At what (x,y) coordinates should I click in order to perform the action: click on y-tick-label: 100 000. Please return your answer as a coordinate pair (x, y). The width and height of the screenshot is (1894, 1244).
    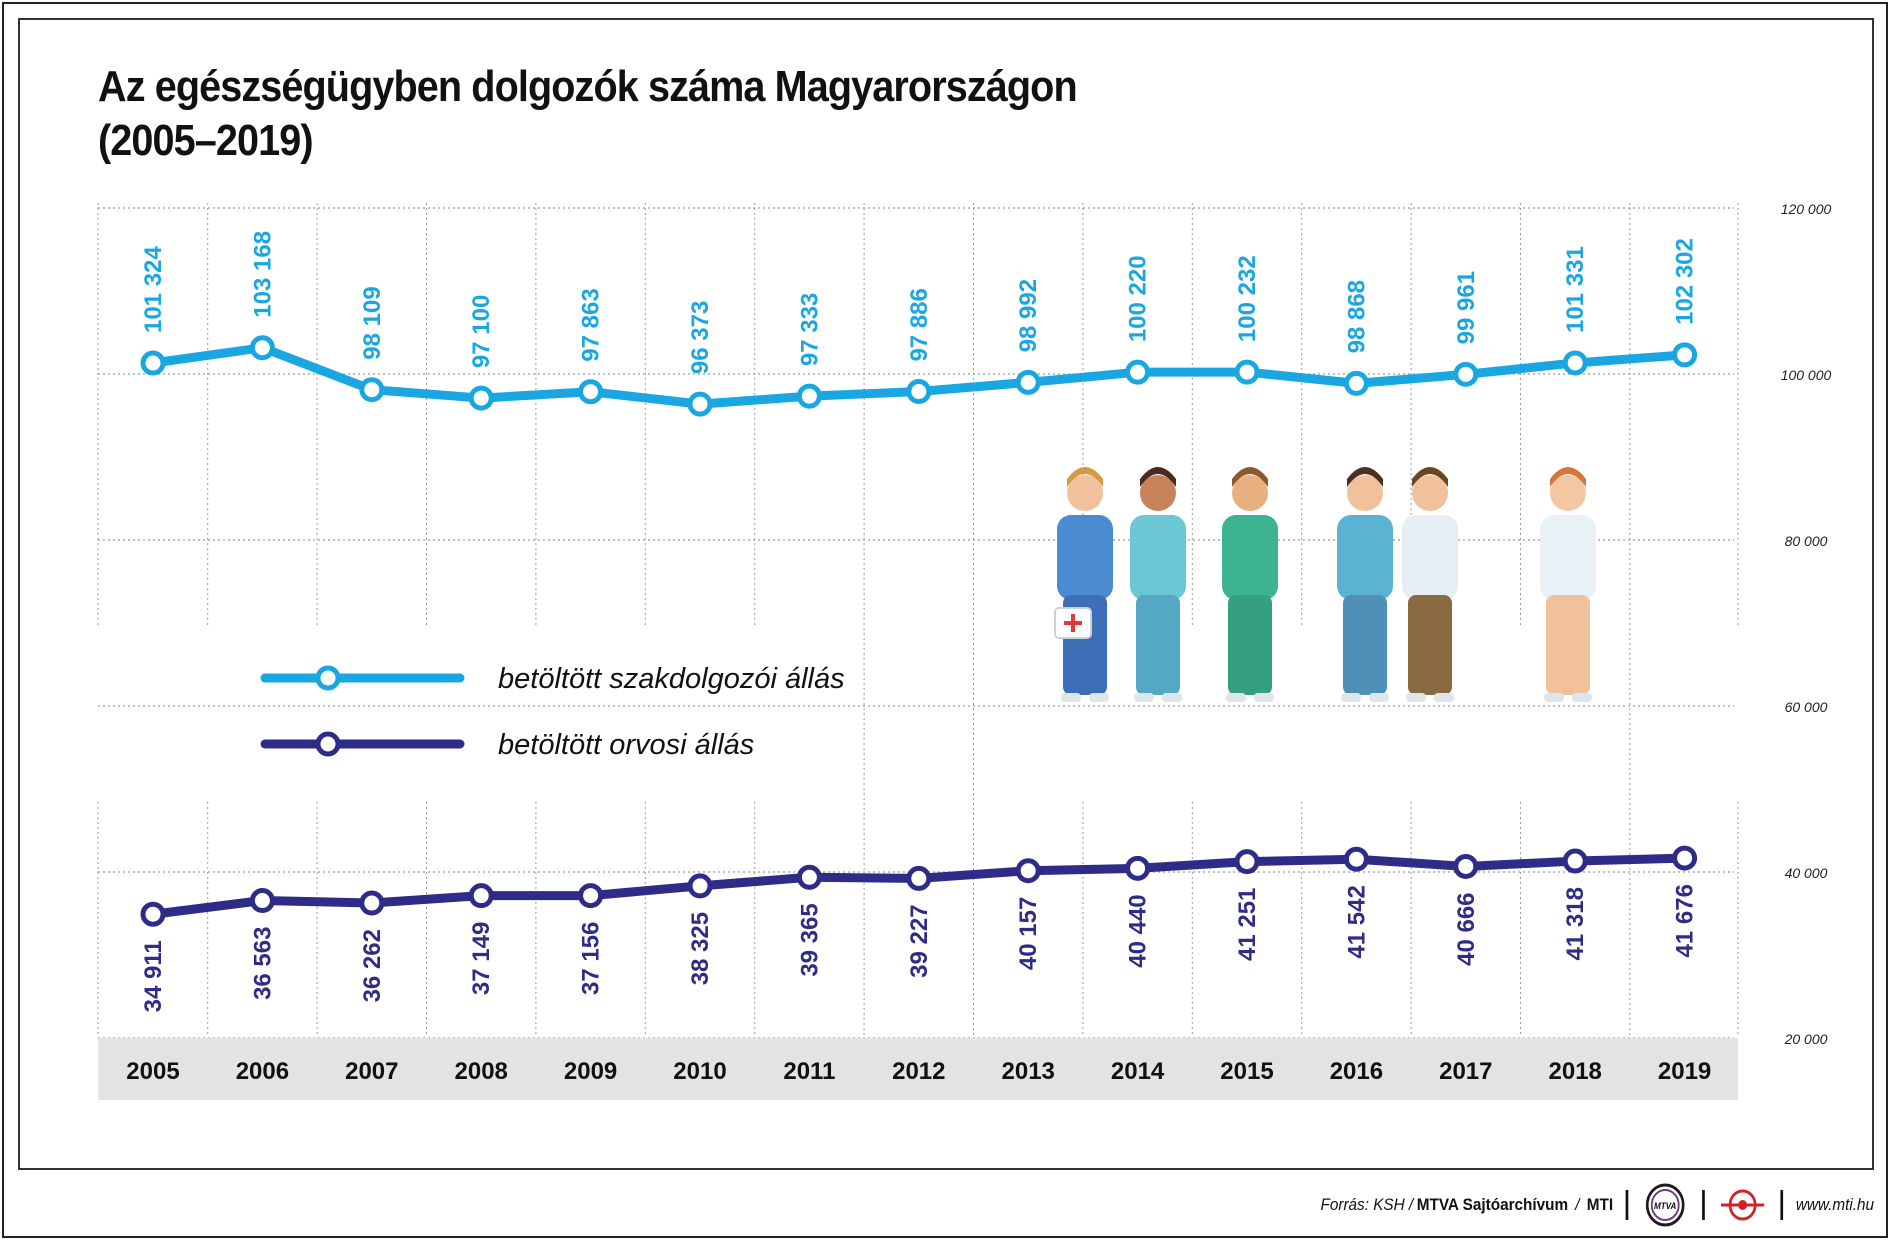
    Looking at the image, I should click on (1806, 375).